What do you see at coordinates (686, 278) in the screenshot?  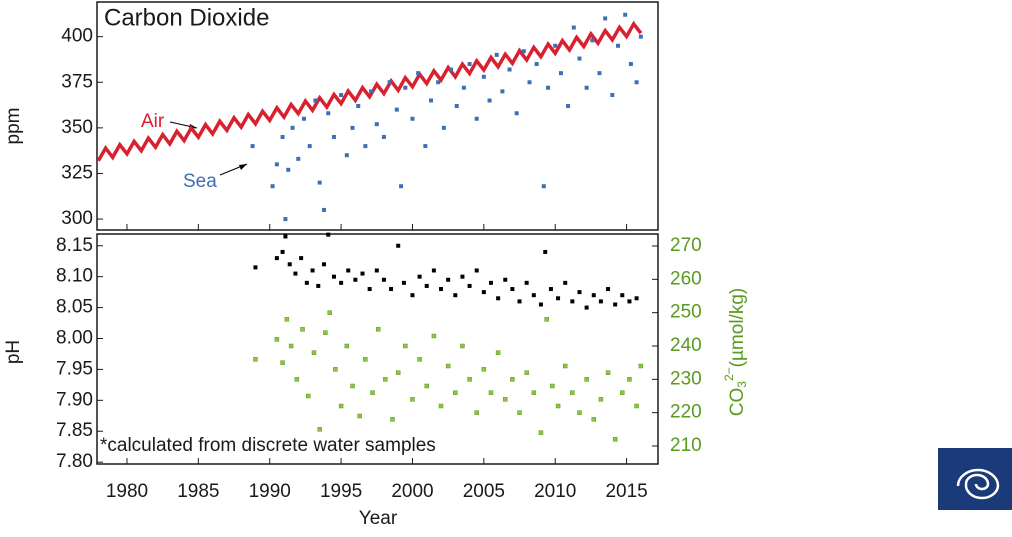 I see `y2-tick-label: 260` at bounding box center [686, 278].